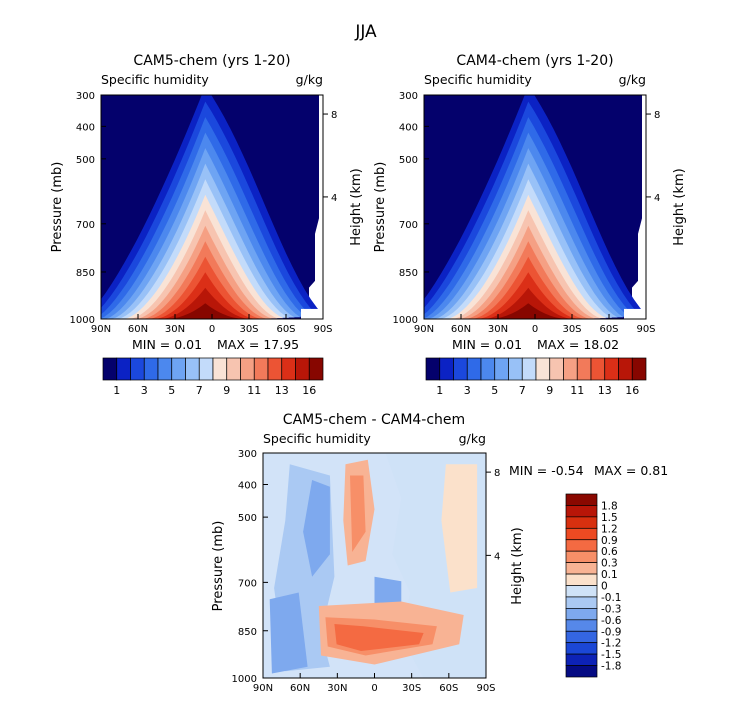 The image size is (733, 702). I want to click on colorbar-label: 0.6, so click(609, 552).